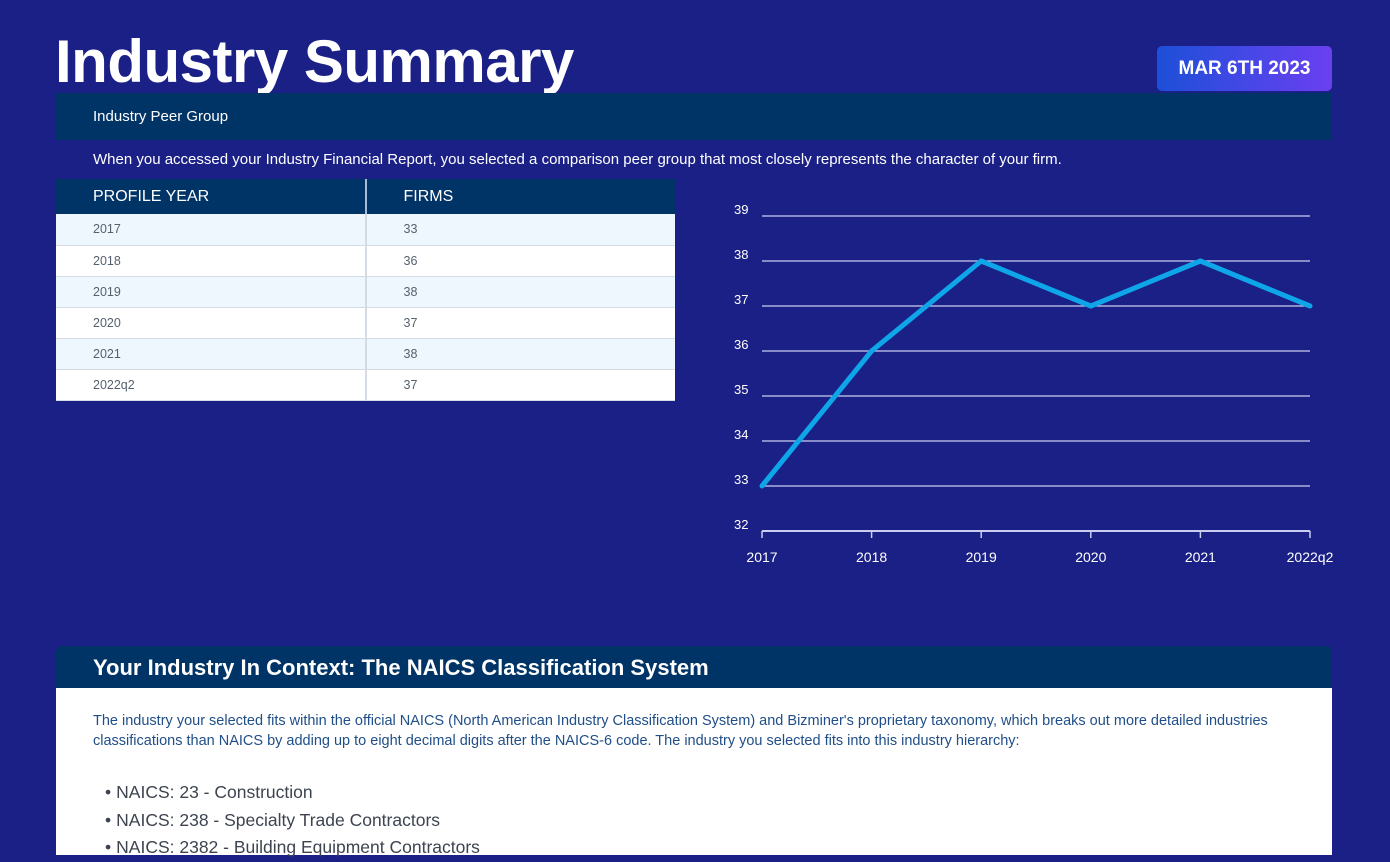 This screenshot has width=1390, height=862. I want to click on x-tick-label: 2019, so click(981, 557).